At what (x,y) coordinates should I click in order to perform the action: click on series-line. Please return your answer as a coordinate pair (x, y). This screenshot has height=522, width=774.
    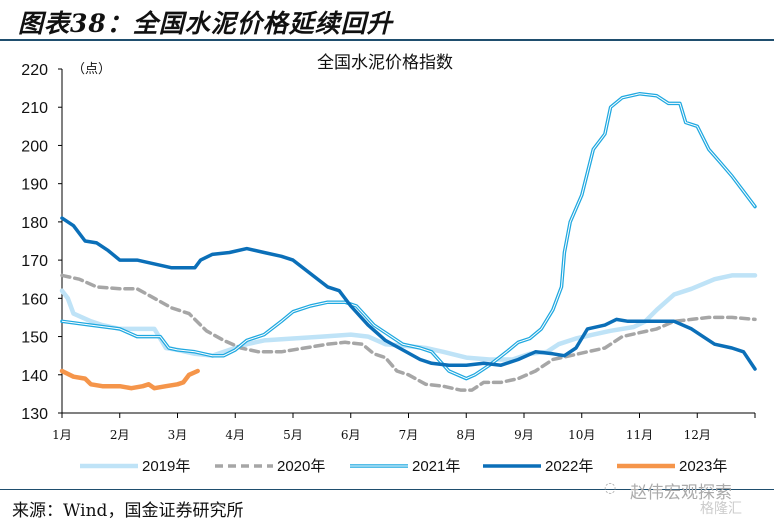
    Looking at the image, I should click on (129, 379).